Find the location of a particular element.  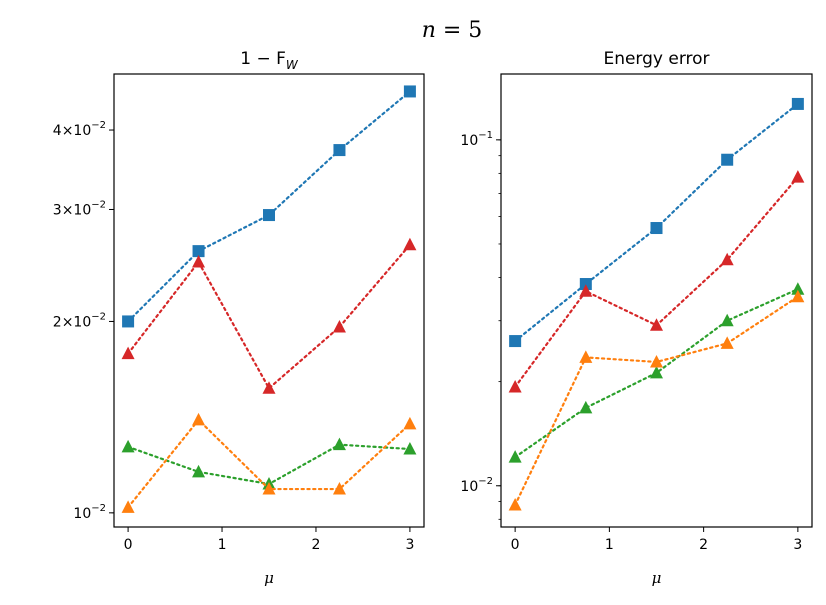

suptitle-variable: n is located at coordinates (429, 30).